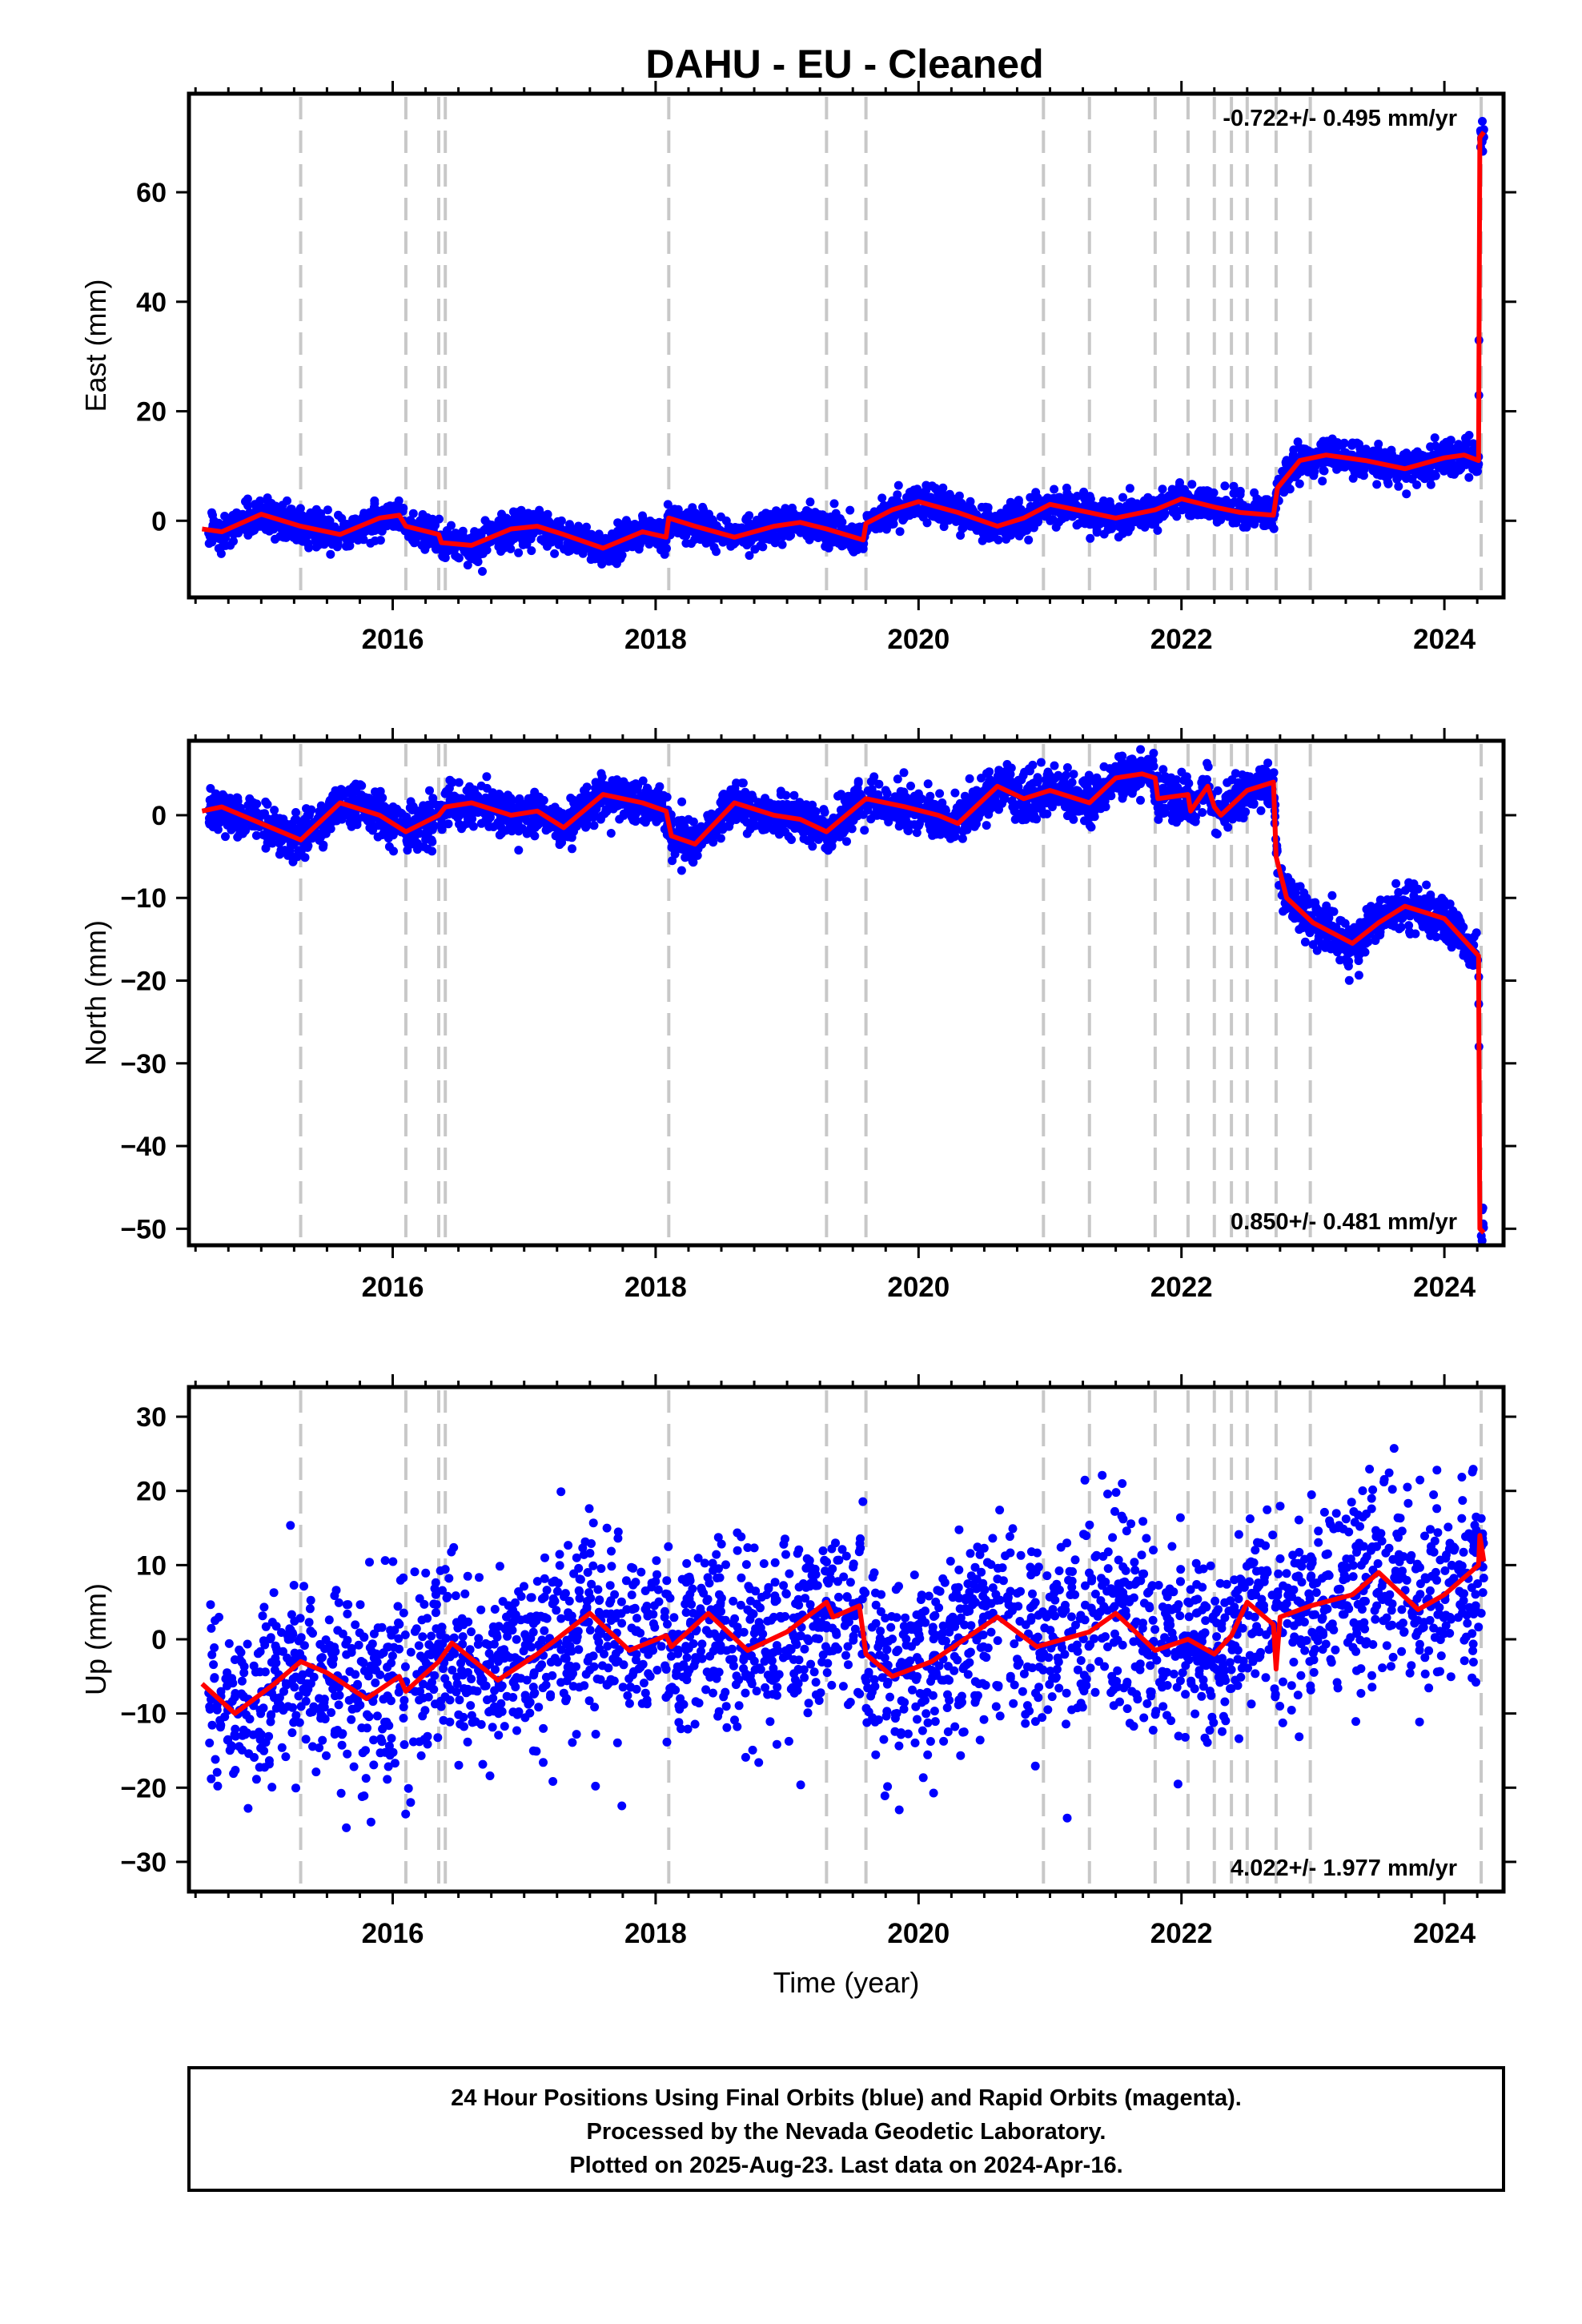  What do you see at coordinates (151, 302) in the screenshot?
I see `y-tick-label: 40` at bounding box center [151, 302].